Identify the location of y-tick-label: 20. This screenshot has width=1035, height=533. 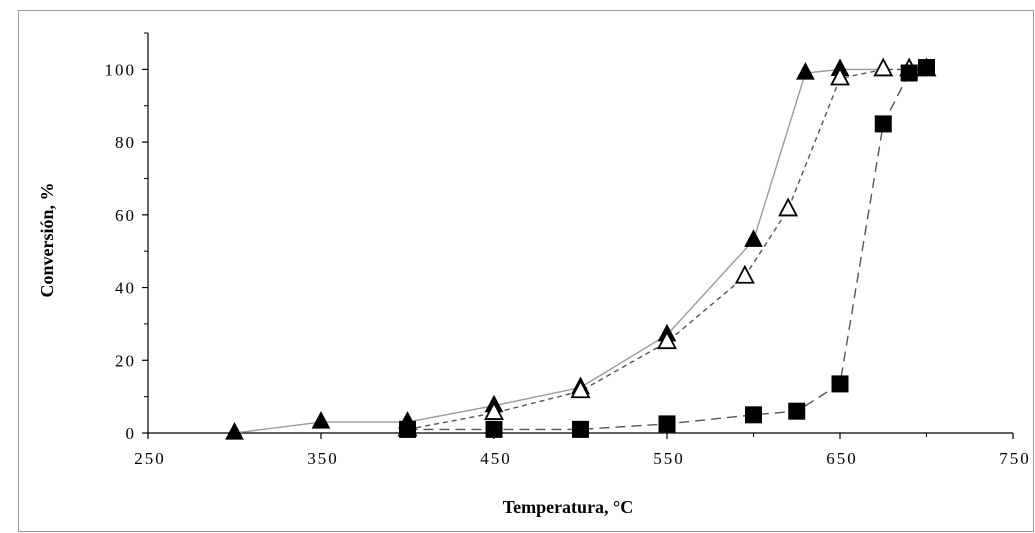
(125, 360).